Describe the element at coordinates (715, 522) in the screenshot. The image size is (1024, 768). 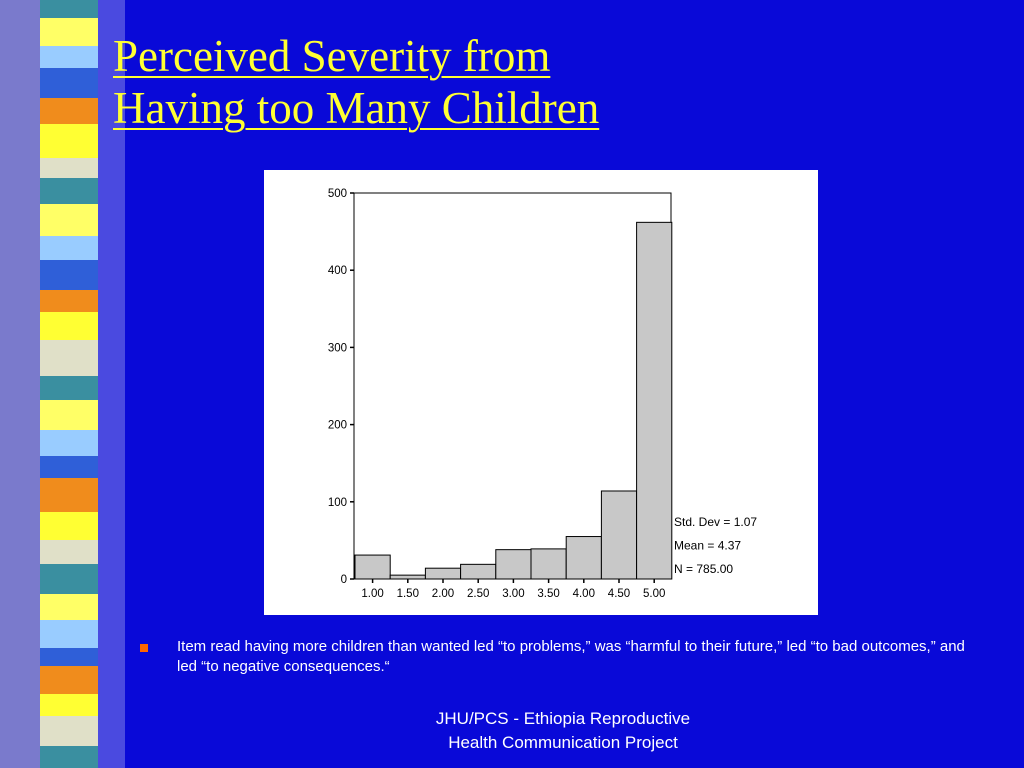
I see `stats-label: Std. Dev = 1.07` at that location.